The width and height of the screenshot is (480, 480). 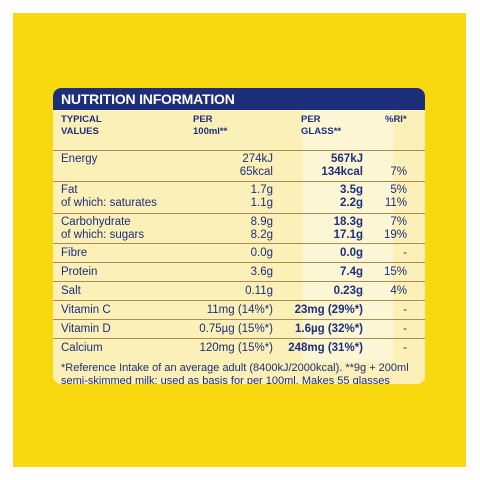 I want to click on per-glass-value: 0.23g, so click(x=348, y=291).